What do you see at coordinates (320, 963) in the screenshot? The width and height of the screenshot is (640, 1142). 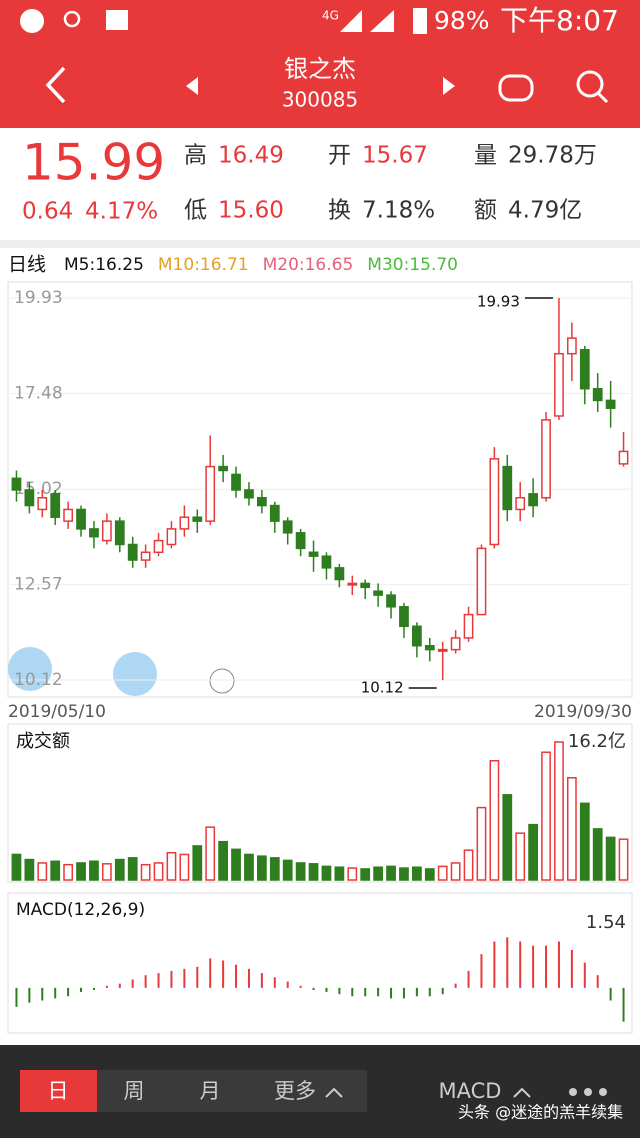 I see `macd-frame` at bounding box center [320, 963].